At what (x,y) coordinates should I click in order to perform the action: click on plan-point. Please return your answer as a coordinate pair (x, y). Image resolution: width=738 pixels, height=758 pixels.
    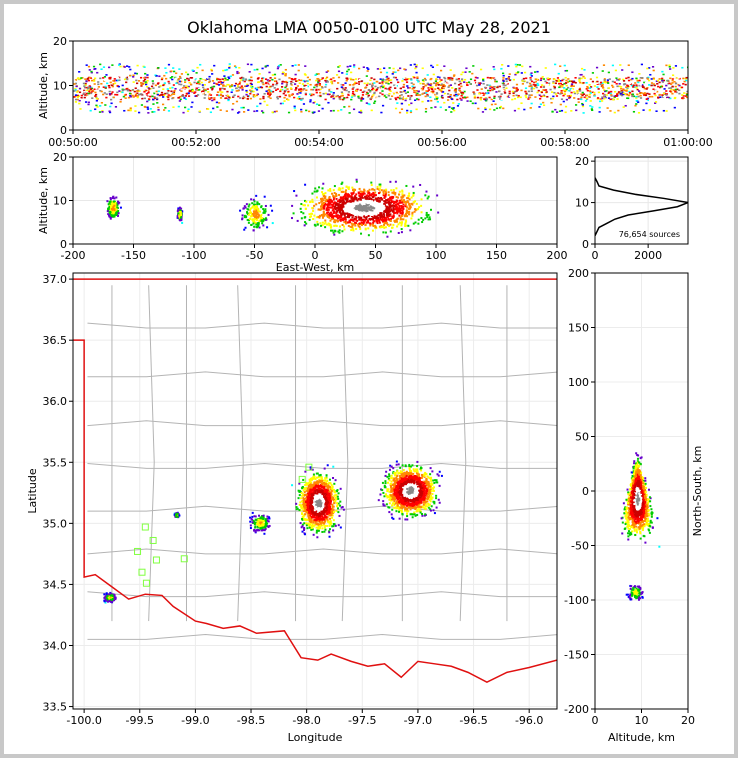
    Looking at the image, I should click on (296, 503).